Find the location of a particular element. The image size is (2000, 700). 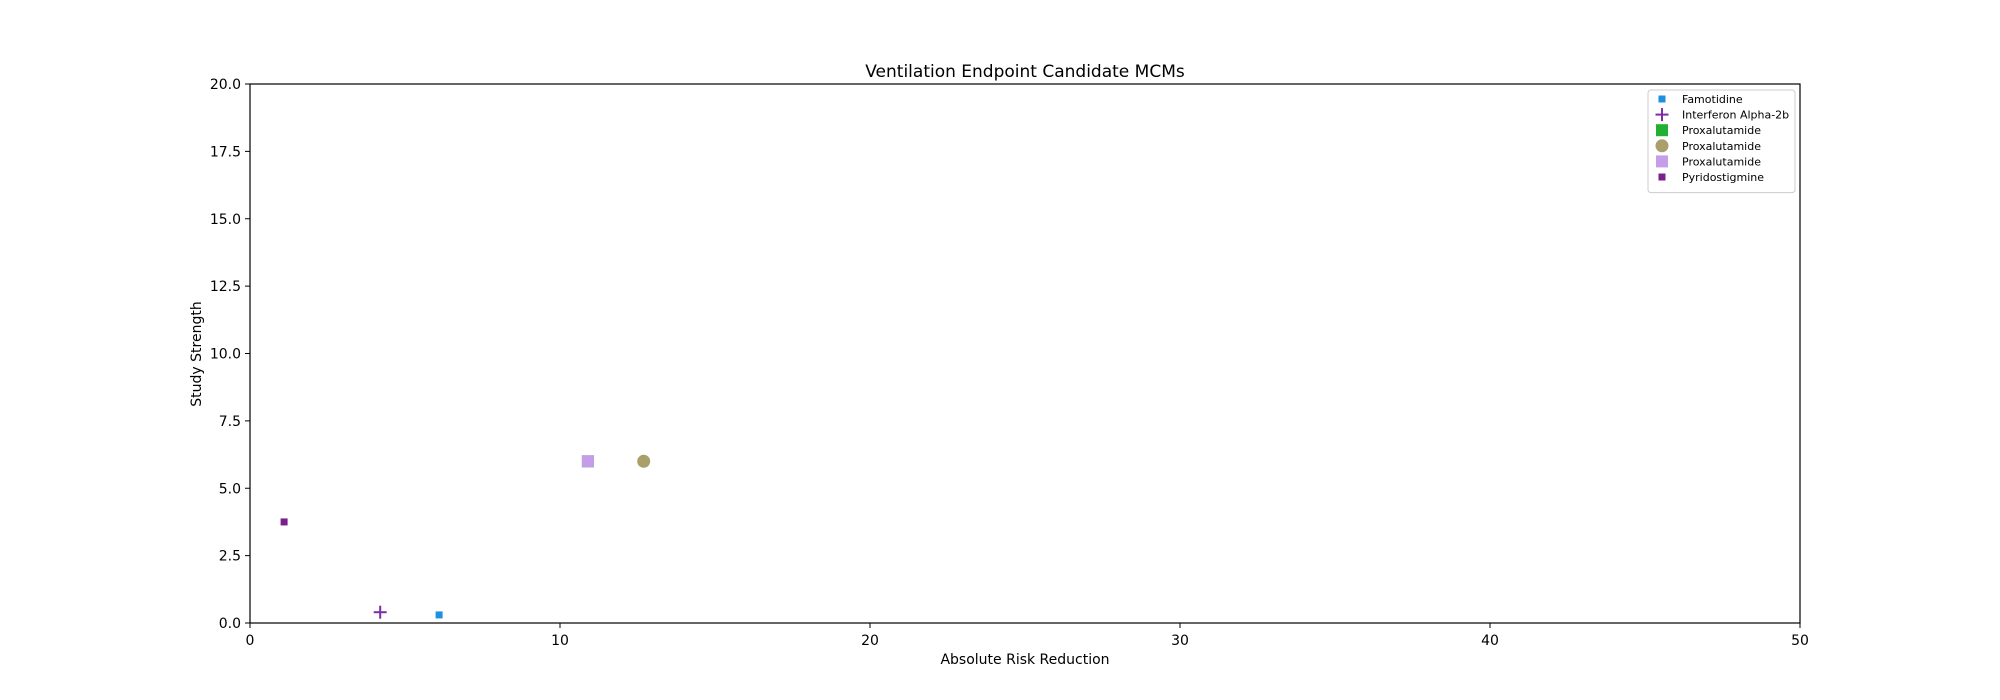

y-tick-label: 2.5 is located at coordinates (230, 557).